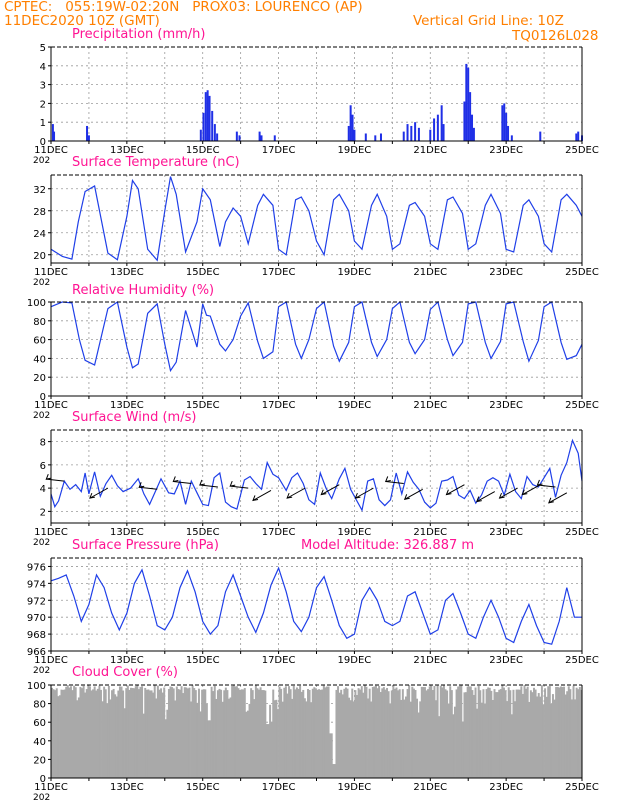 Image resolution: width=618 pixels, height=800 pixels. I want to click on panel-temp-ytick-label: 28, so click(39, 212).